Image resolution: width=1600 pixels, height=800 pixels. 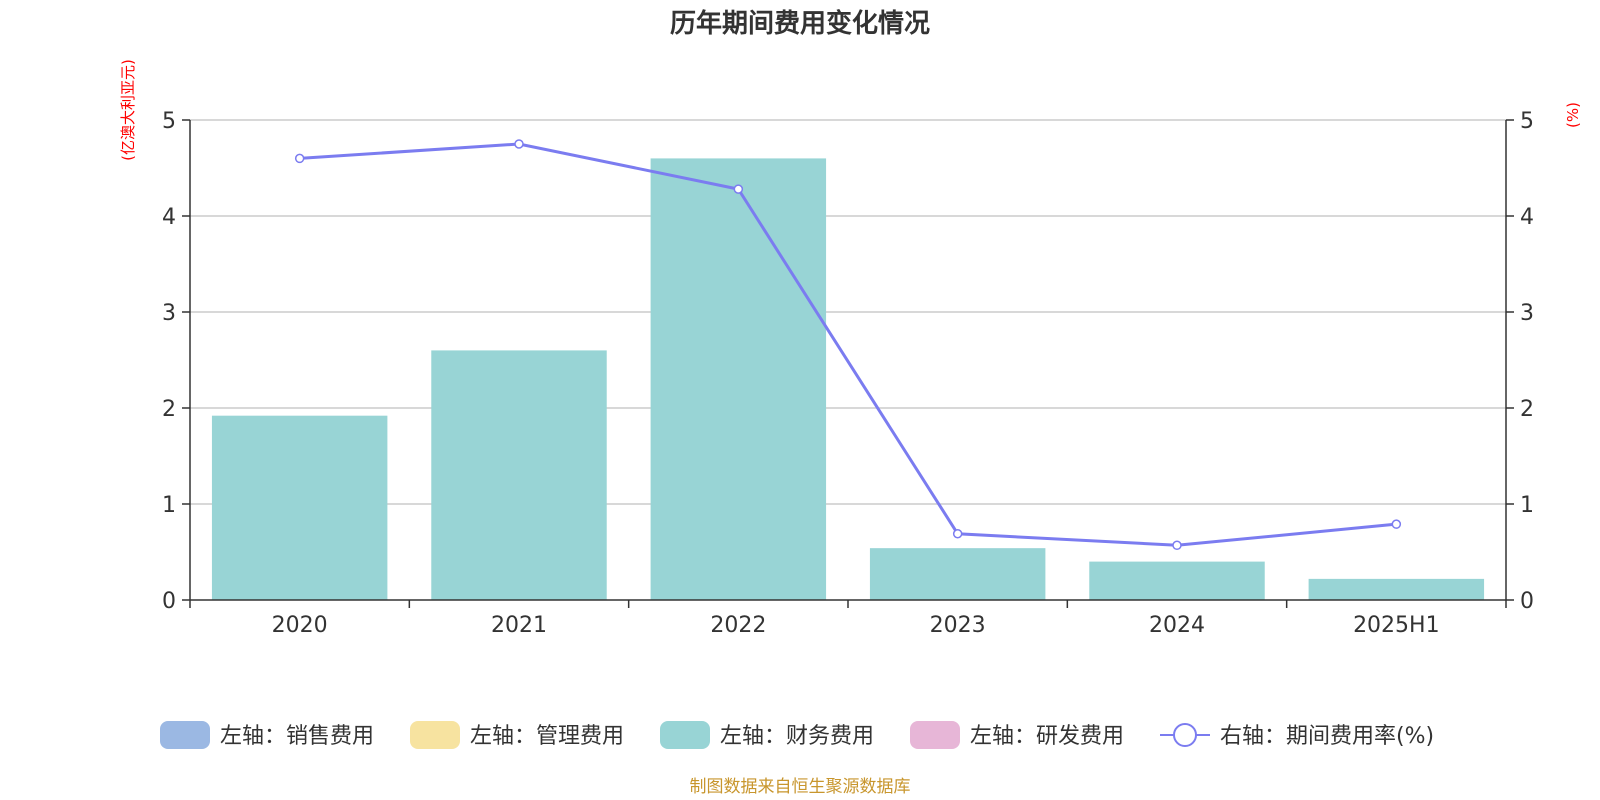 What do you see at coordinates (1396, 524) in the screenshot?
I see `rate-point-2025H1` at bounding box center [1396, 524].